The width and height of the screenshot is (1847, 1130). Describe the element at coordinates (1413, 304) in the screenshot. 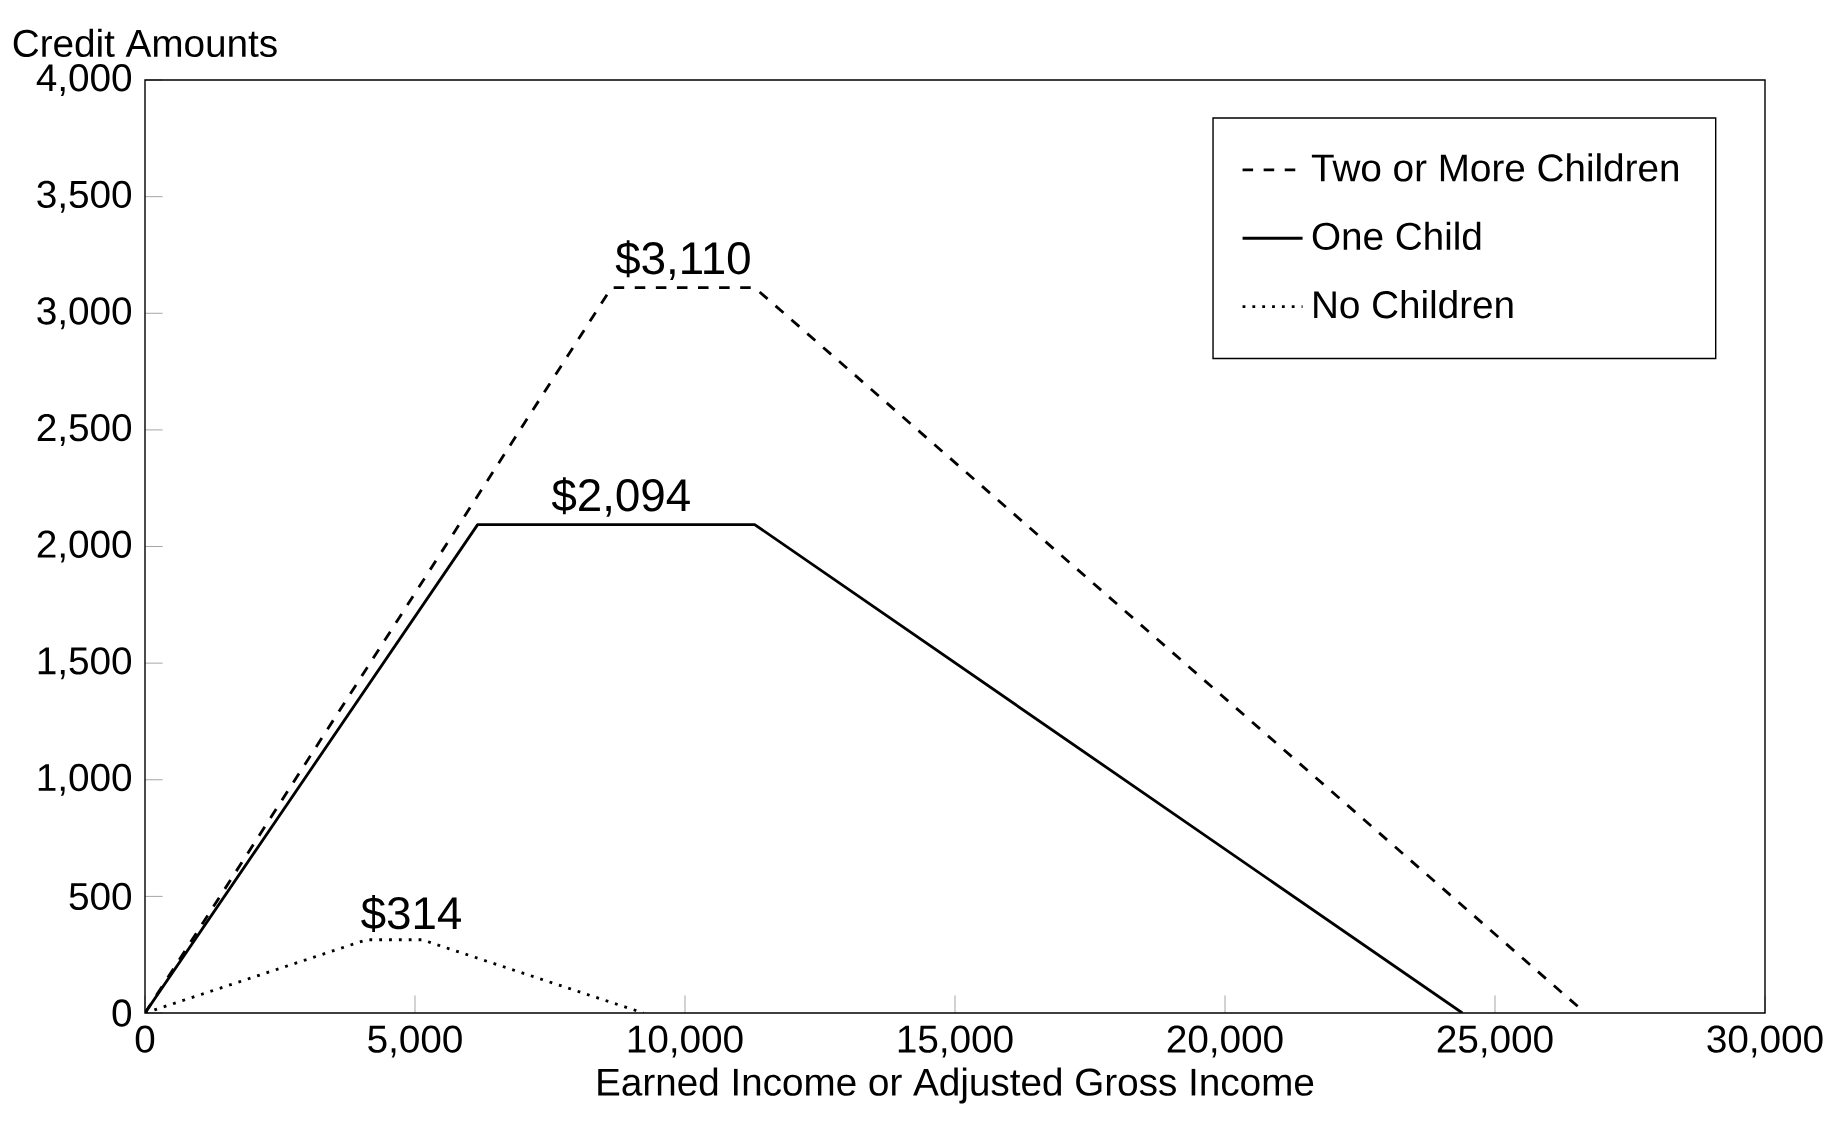

I see `legend-label: No Children` at that location.